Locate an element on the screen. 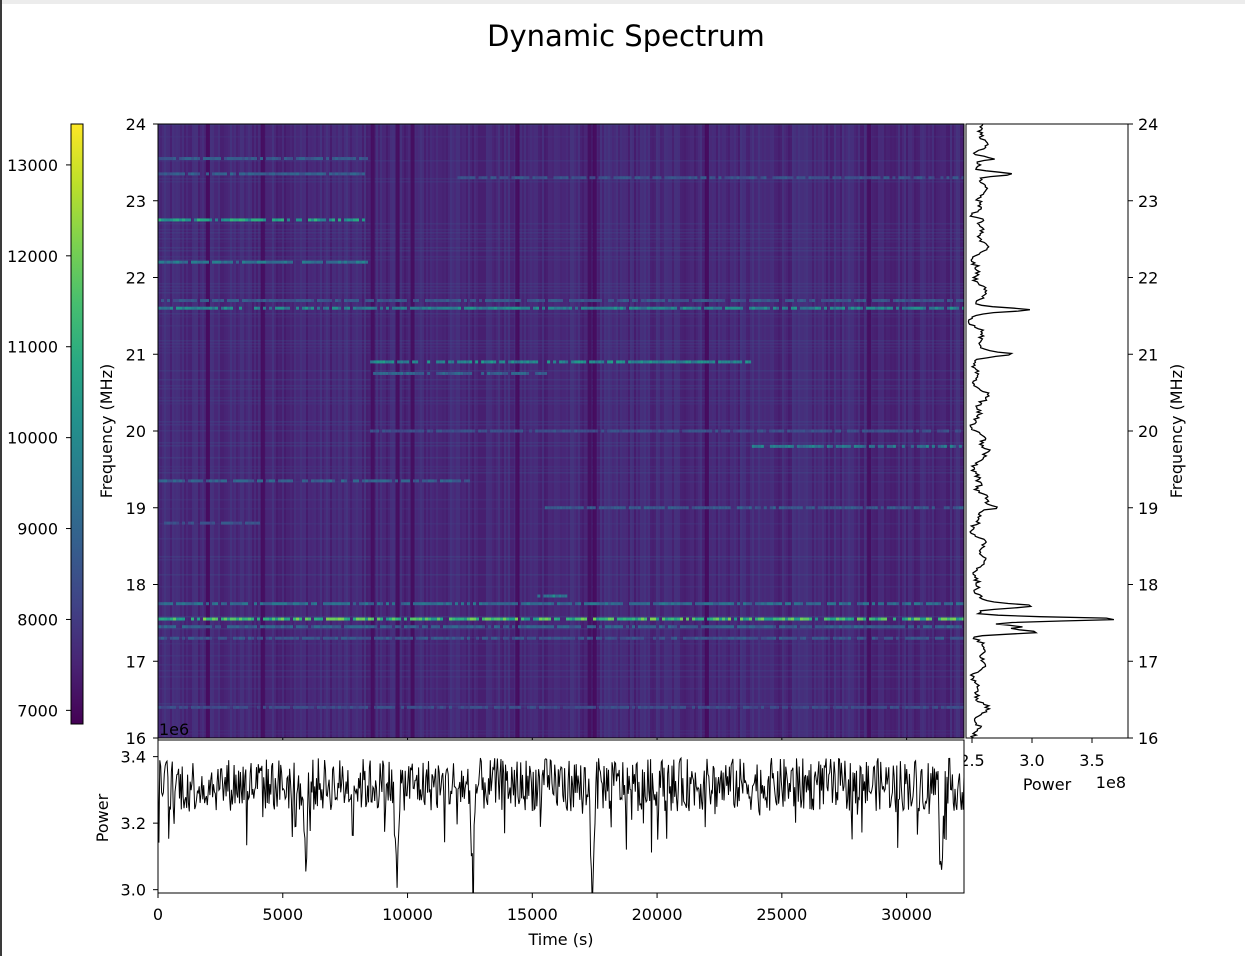  timeseries-y-tick-label: 3.4 is located at coordinates (133, 757).